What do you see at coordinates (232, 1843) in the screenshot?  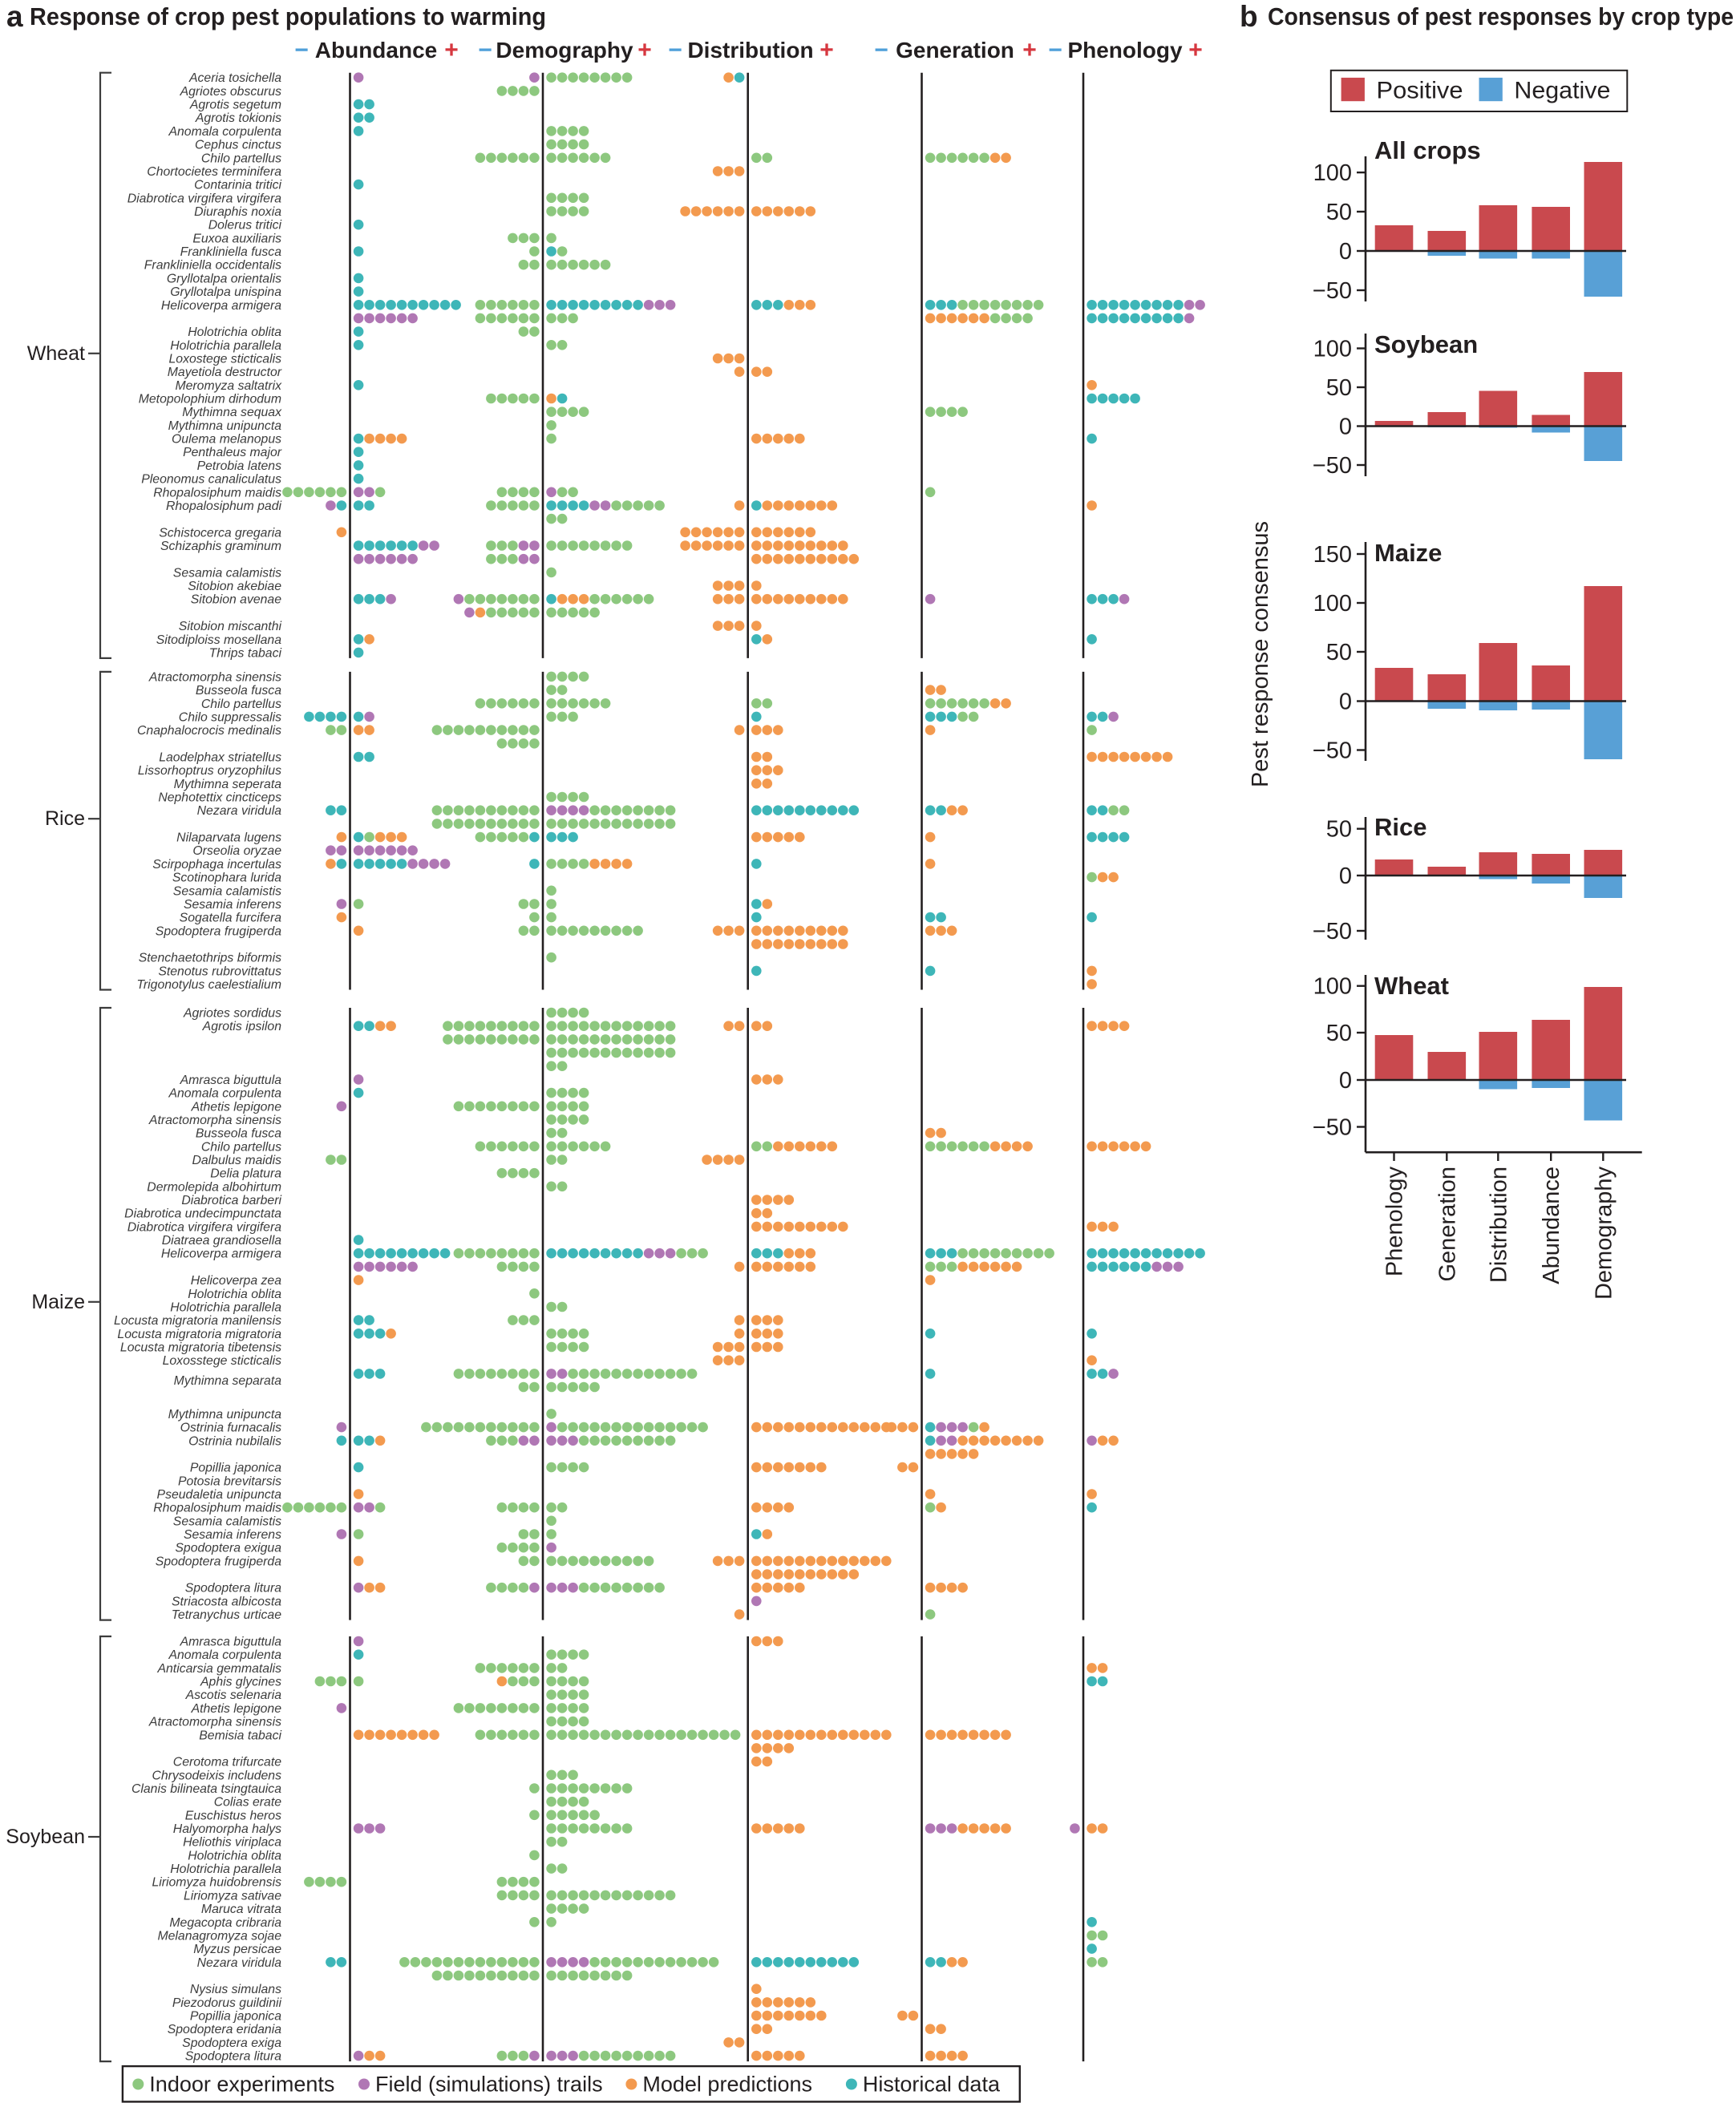 I see `svg-text: Heliothis viriplaca` at bounding box center [232, 1843].